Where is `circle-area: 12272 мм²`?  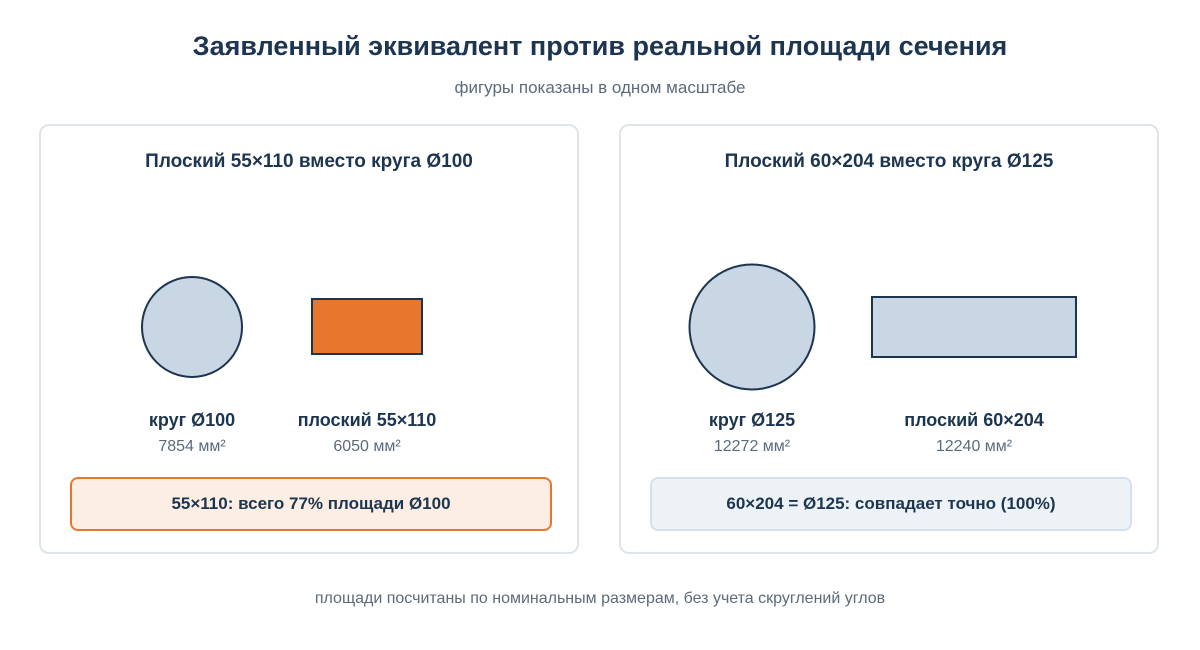 circle-area: 12272 мм² is located at coordinates (752, 446).